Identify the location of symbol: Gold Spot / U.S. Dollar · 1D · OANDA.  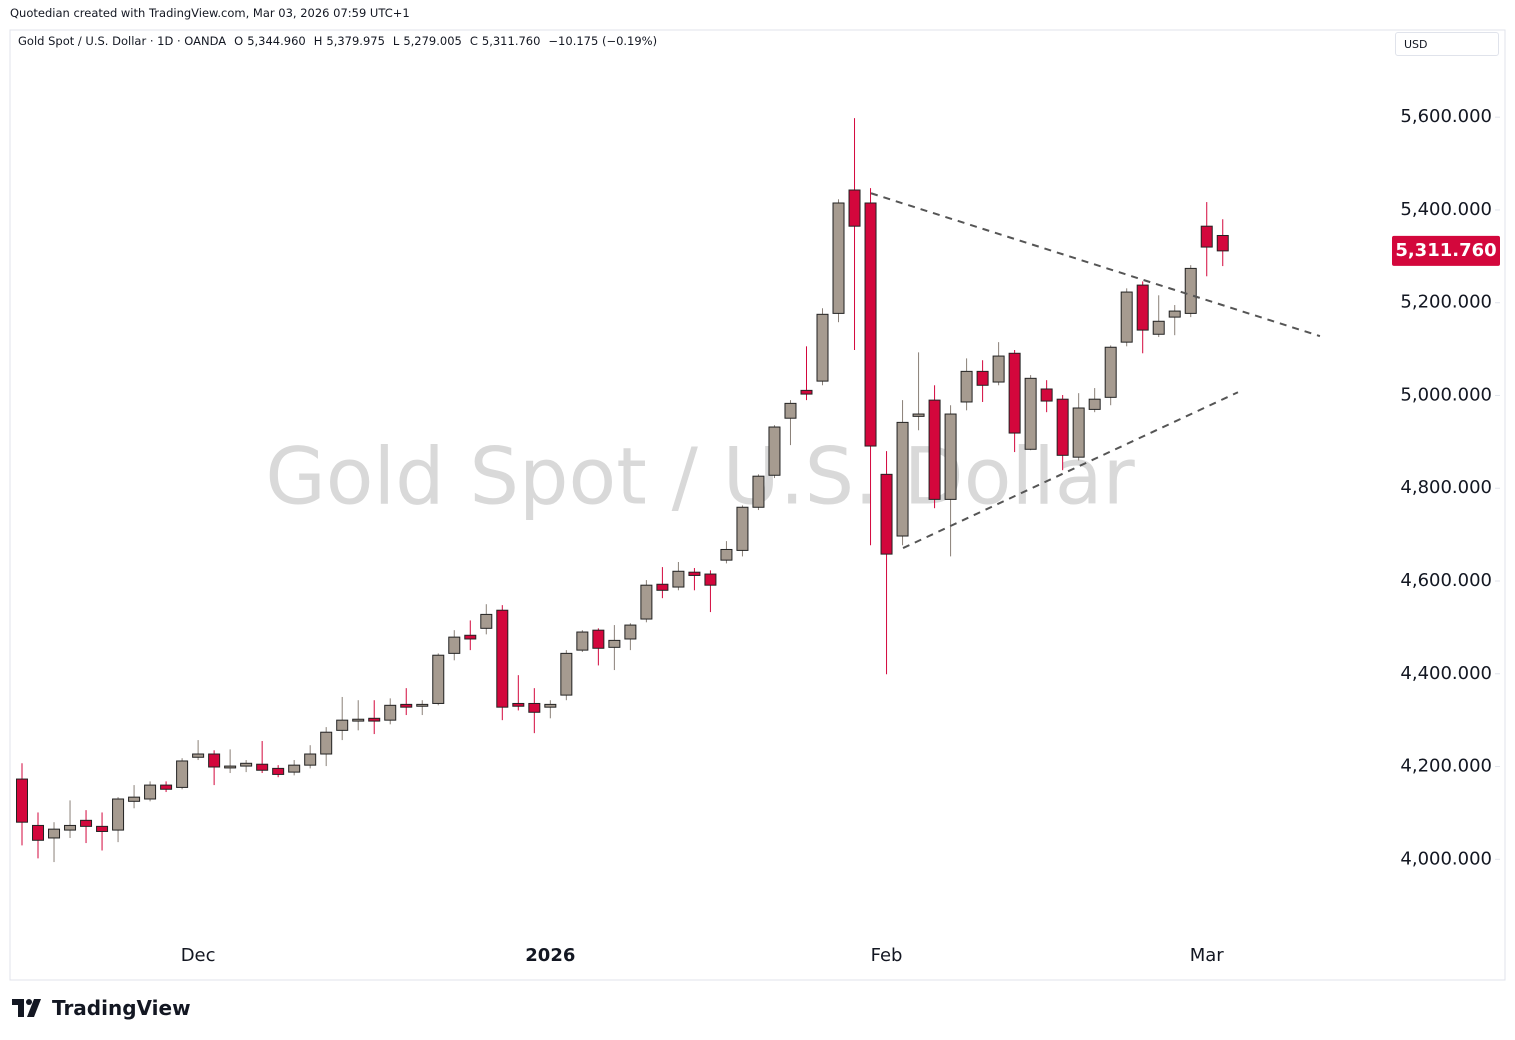
(122, 41).